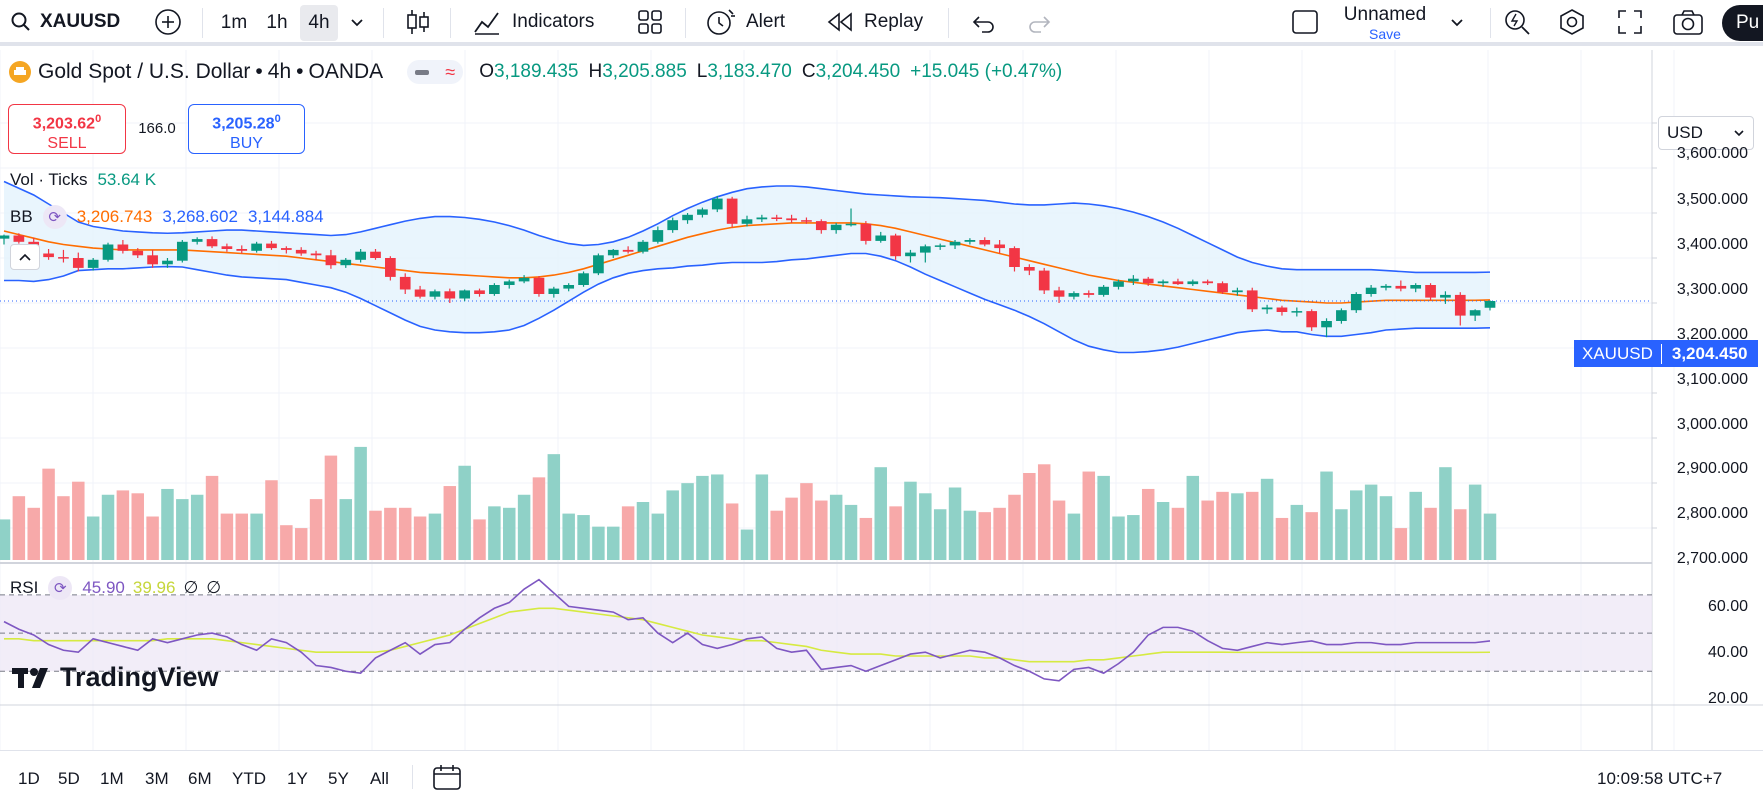  I want to click on chevron-down-icon, so click(1457, 23).